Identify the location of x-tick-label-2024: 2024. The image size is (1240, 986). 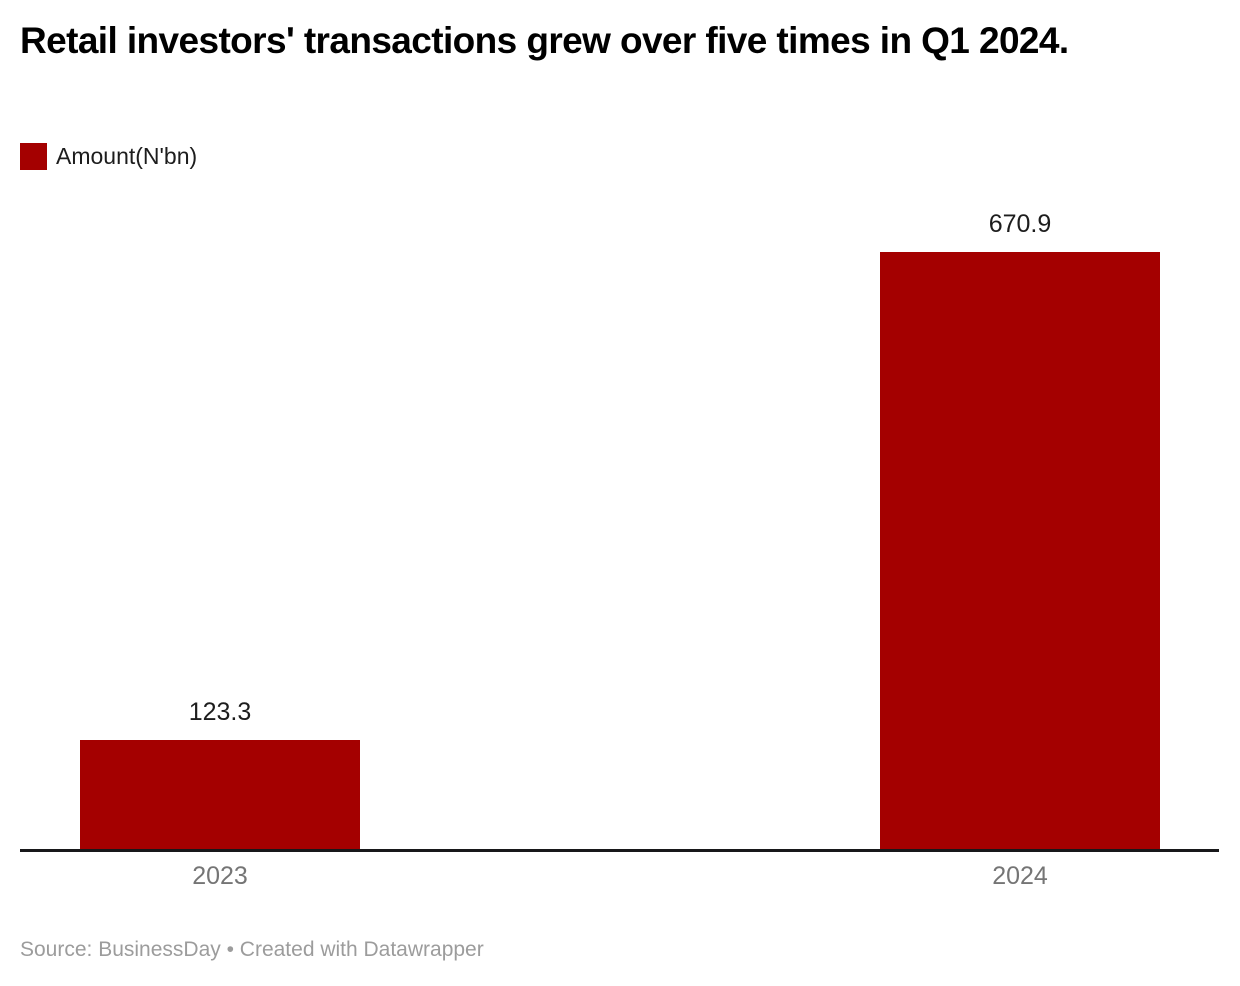
(1020, 876).